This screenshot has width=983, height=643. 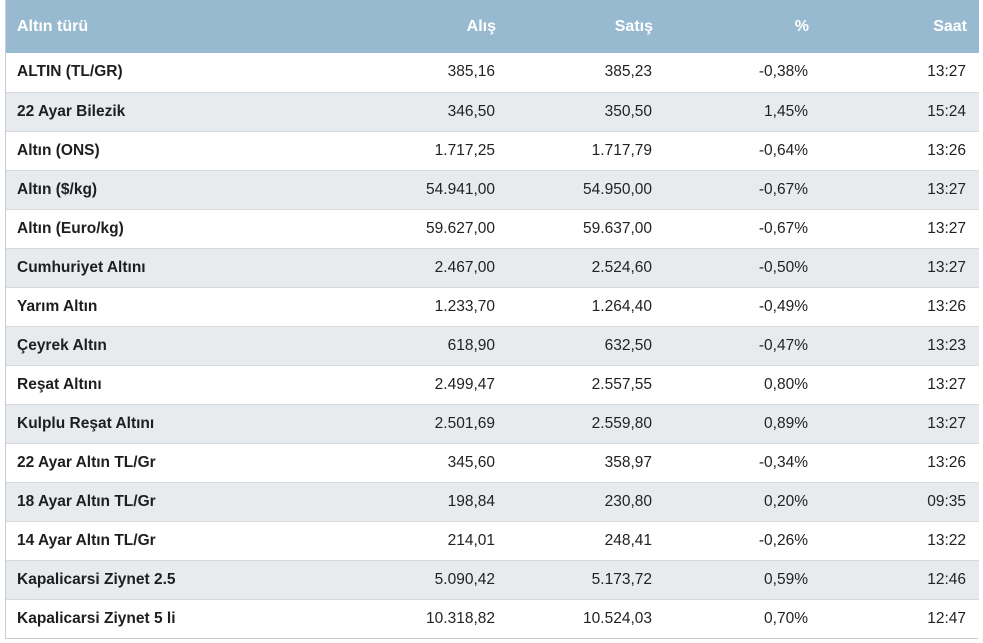 I want to click on change-percent-cell: 1,45%, so click(x=743, y=111).